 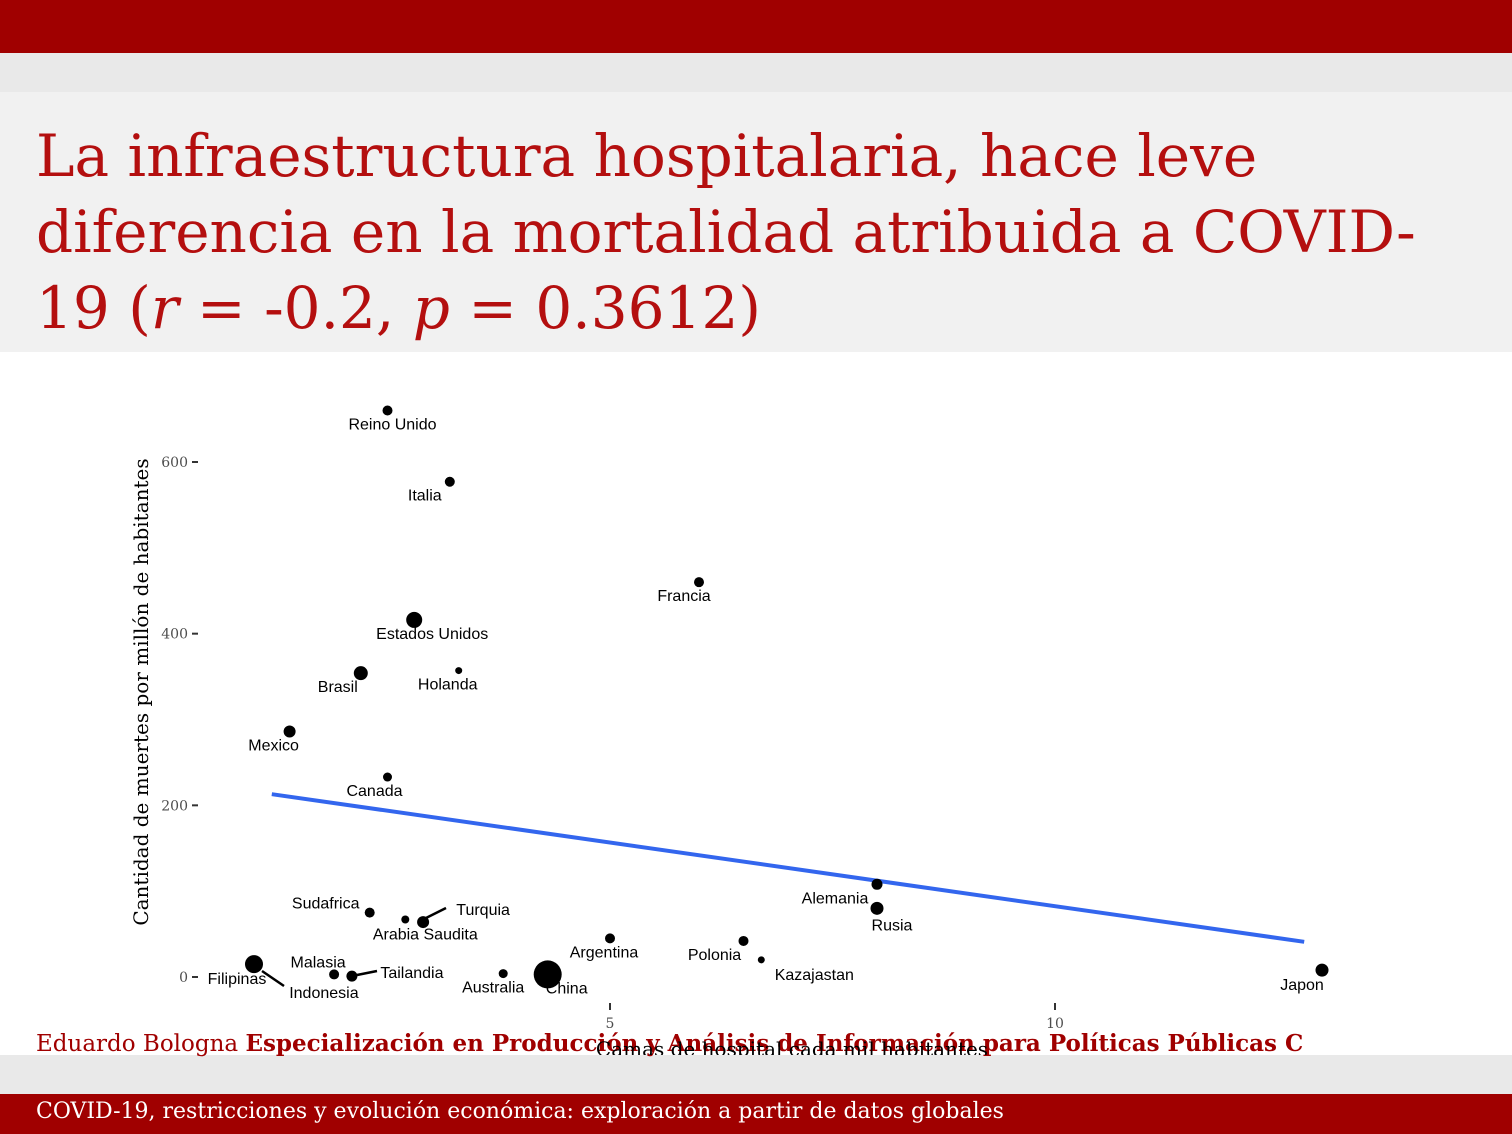 I want to click on trend-layer, so click(x=788, y=868).